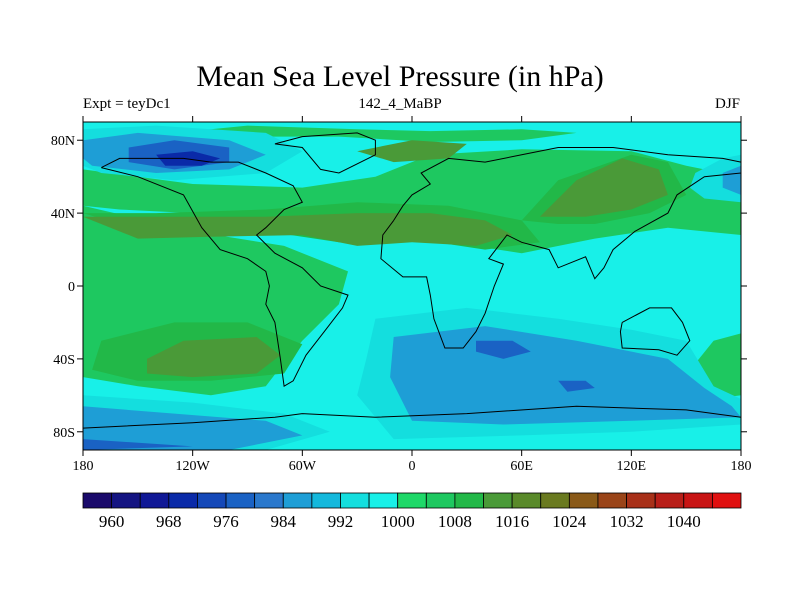 The height and width of the screenshot is (600, 800). Describe the element at coordinates (193, 466) in the screenshot. I see `x-tick-label-1: 120W` at that location.